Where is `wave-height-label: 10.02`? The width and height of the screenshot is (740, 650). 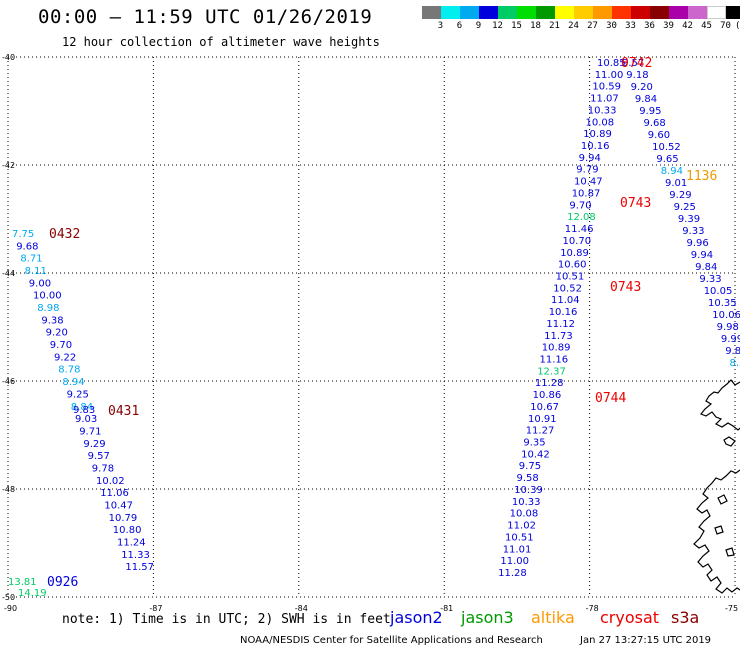 wave-height-label: 10.02 is located at coordinates (110, 481).